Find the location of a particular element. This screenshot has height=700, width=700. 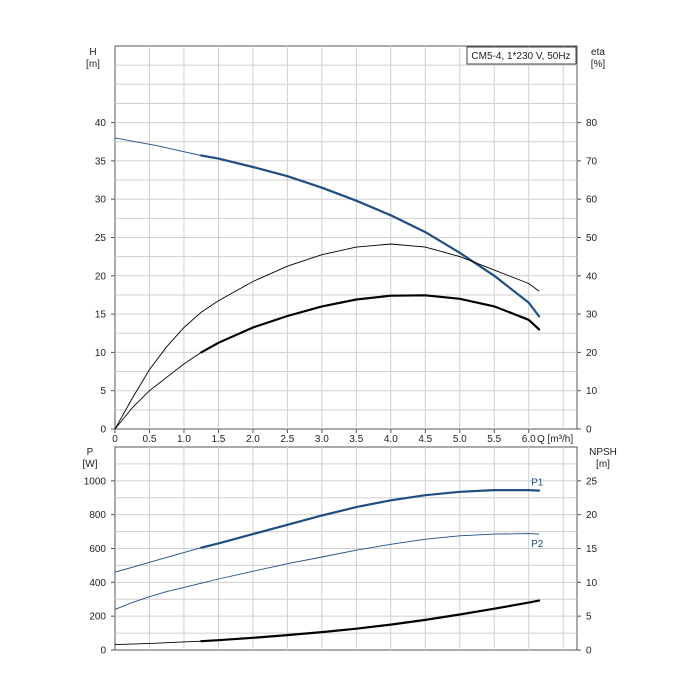

head-efficiency-left-tick-label: 35 is located at coordinates (101, 161).